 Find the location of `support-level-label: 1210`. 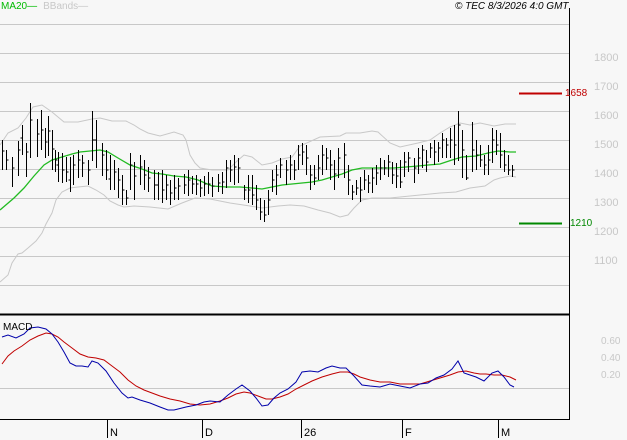

support-level-label: 1210 is located at coordinates (581, 223).